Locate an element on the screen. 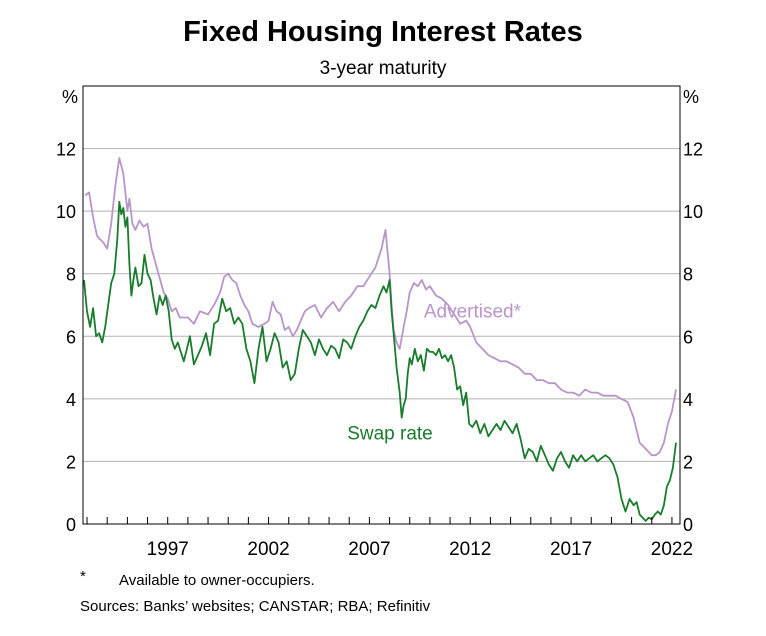 The width and height of the screenshot is (766, 636). x-tick-label-2012: 2012 is located at coordinates (470, 549).